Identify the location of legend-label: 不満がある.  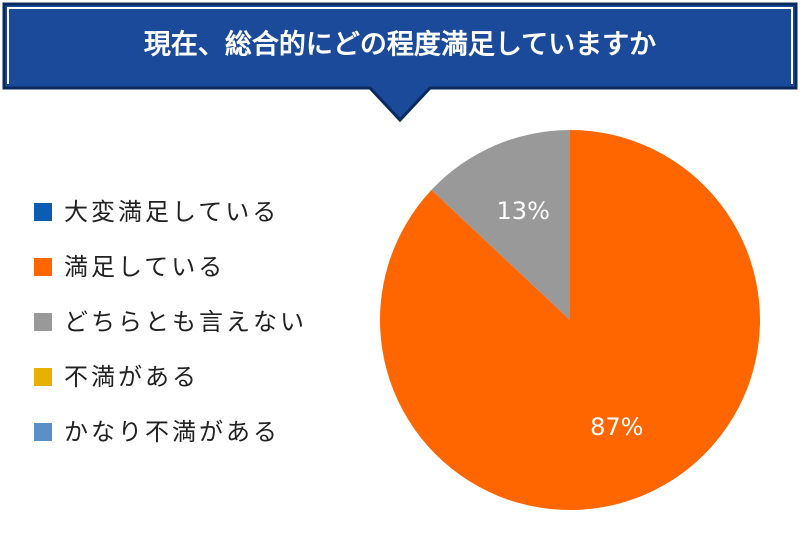
(131, 377).